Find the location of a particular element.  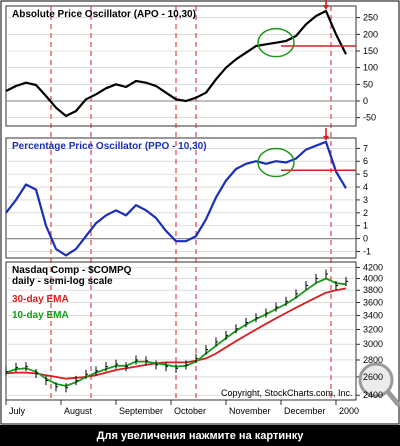

y-tick-label: 3800 is located at coordinates (373, 290).